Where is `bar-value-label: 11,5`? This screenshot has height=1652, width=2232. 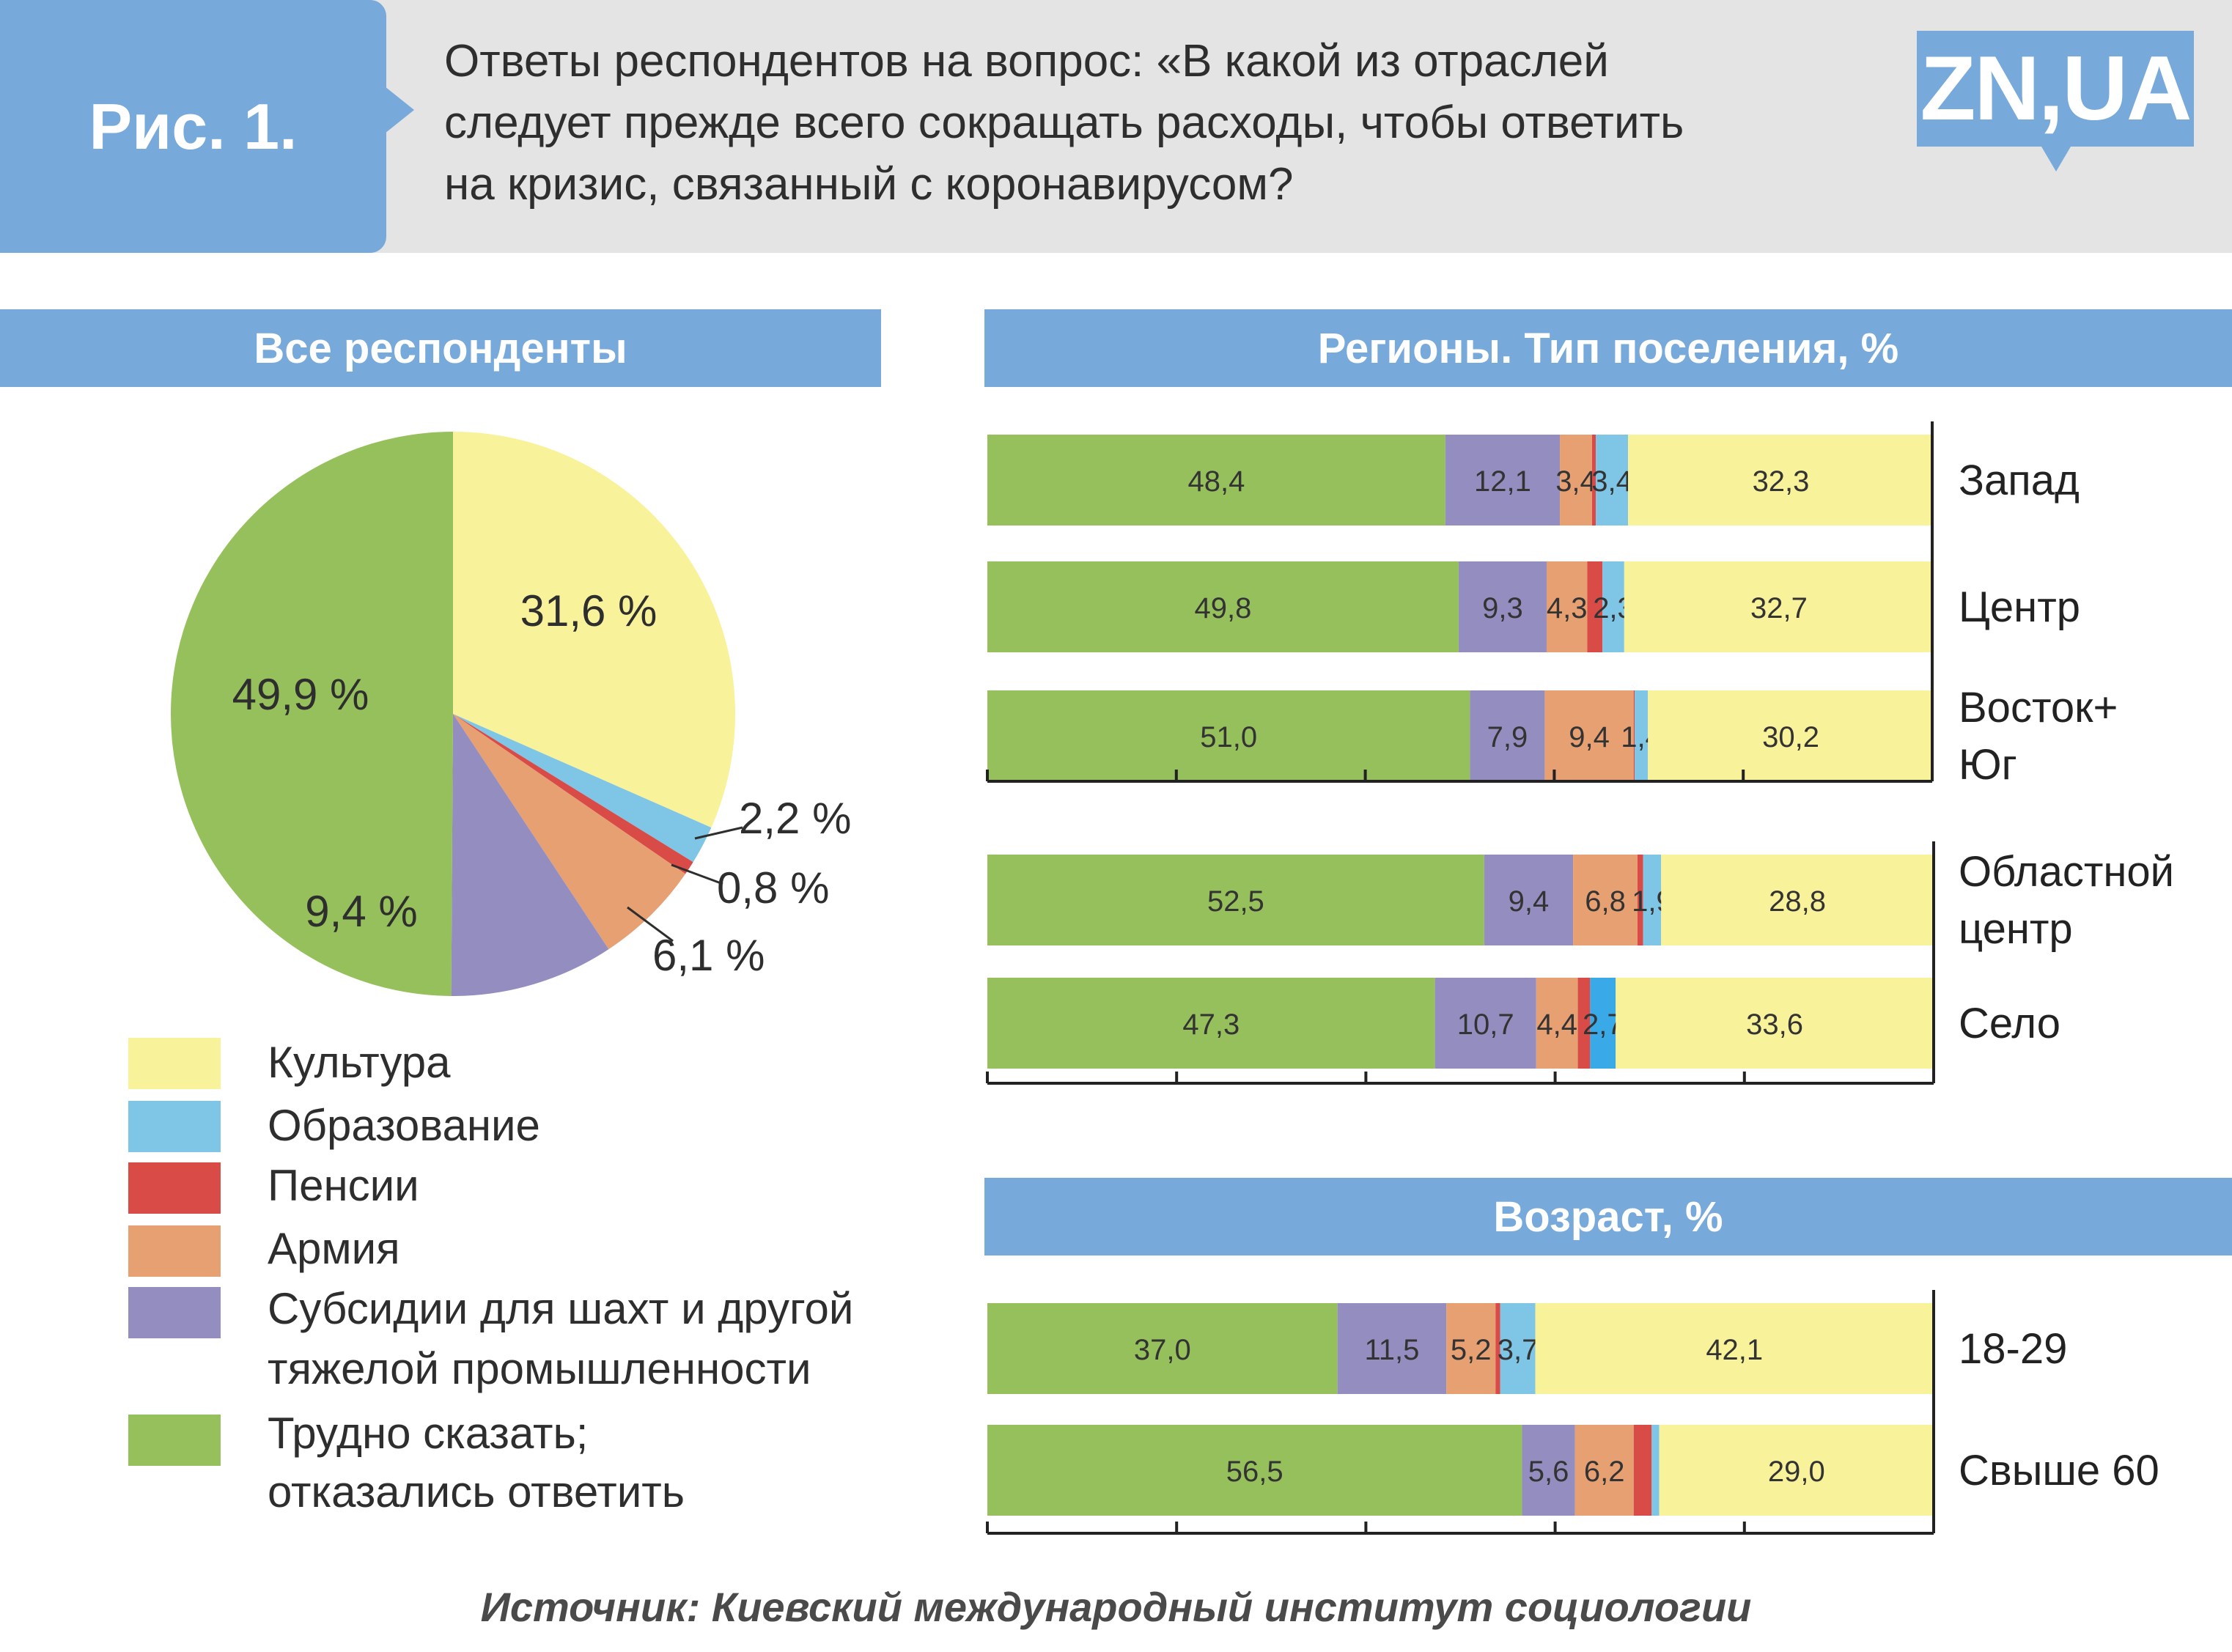
bar-value-label: 11,5 is located at coordinates (1391, 1350).